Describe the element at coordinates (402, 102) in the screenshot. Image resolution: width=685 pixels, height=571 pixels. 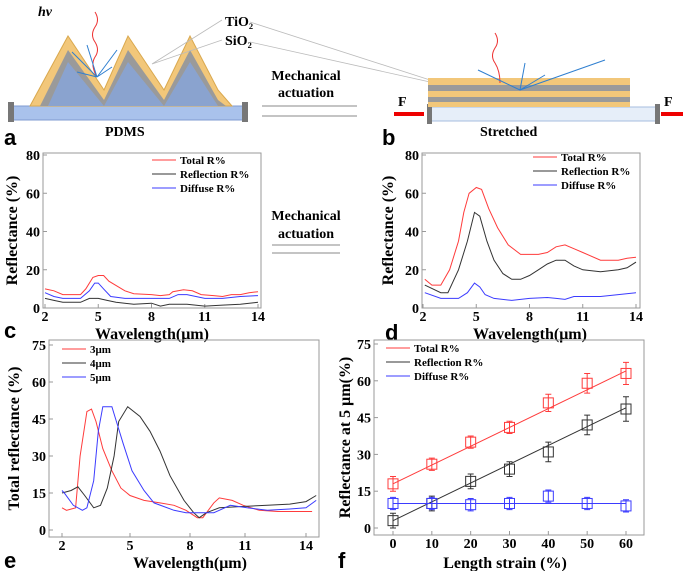
I see `force-label-left: F` at that location.